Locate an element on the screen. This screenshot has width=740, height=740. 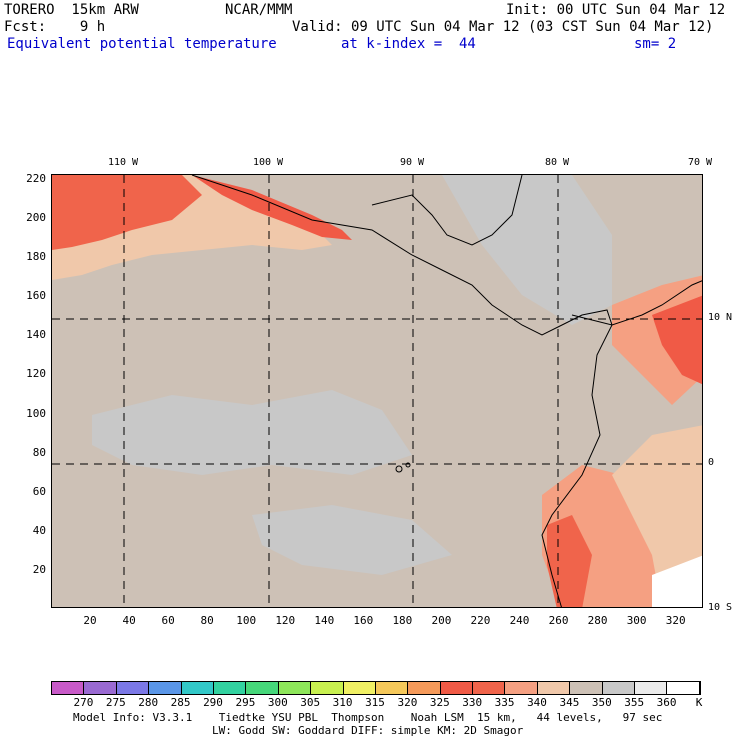
colorbar-label: 295 is located at coordinates (245, 702).